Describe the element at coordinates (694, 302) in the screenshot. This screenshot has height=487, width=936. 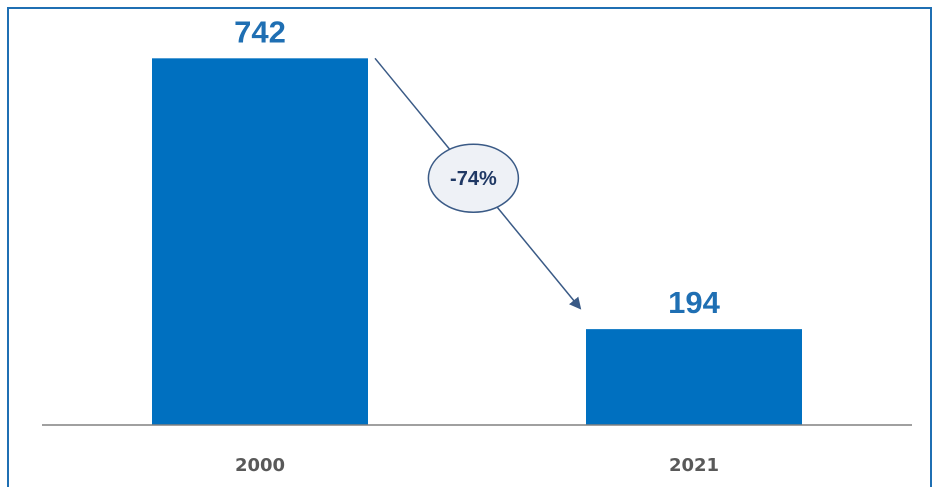
I see `value-label-2021: 194` at that location.